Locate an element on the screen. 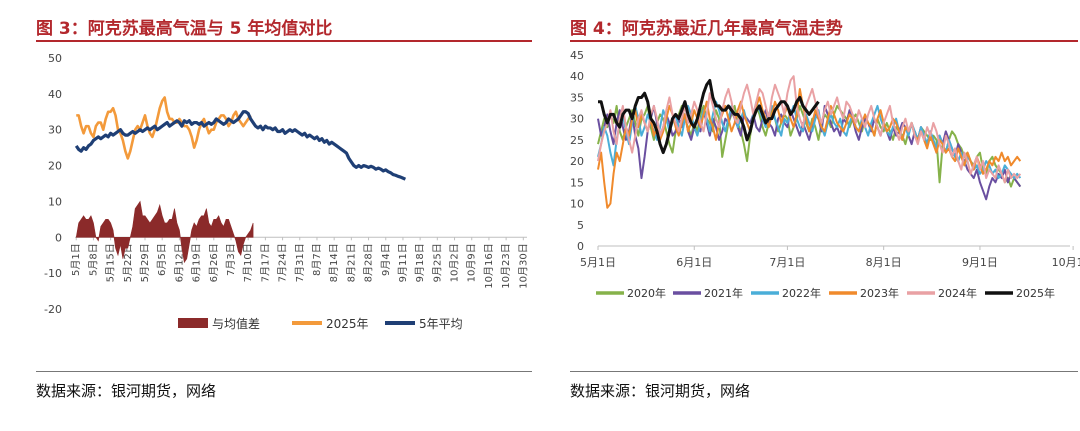 The image size is (1080, 431). x-tick-label: 8月1日 is located at coordinates (884, 262).